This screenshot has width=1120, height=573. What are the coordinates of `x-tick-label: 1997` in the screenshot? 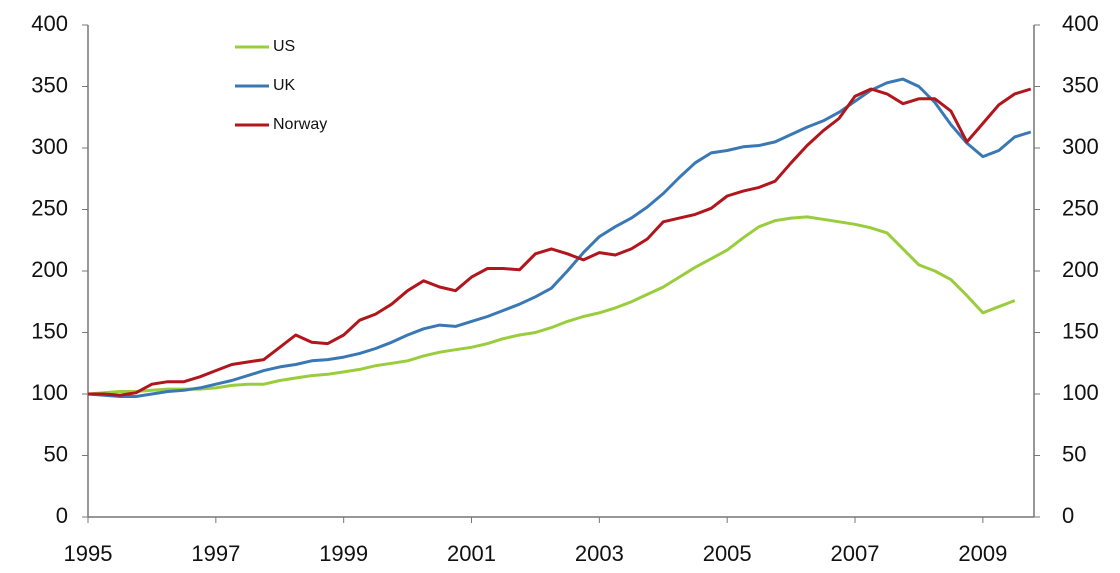 It's located at (215, 553).